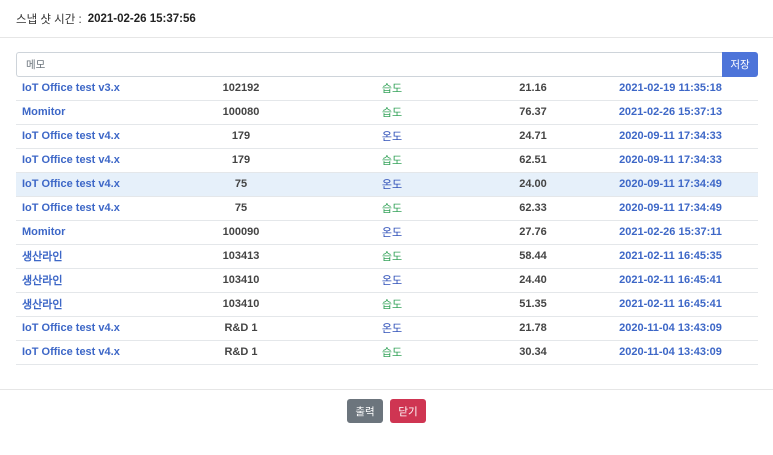 The width and height of the screenshot is (773, 455). What do you see at coordinates (241, 112) in the screenshot?
I see `sensor-id-cell: 100080` at bounding box center [241, 112].